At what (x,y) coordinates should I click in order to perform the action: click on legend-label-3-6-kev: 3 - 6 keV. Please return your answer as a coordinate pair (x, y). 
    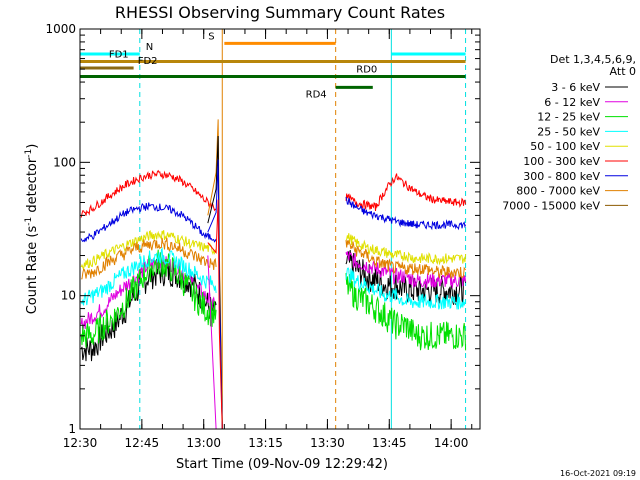
    Looking at the image, I should click on (575, 87).